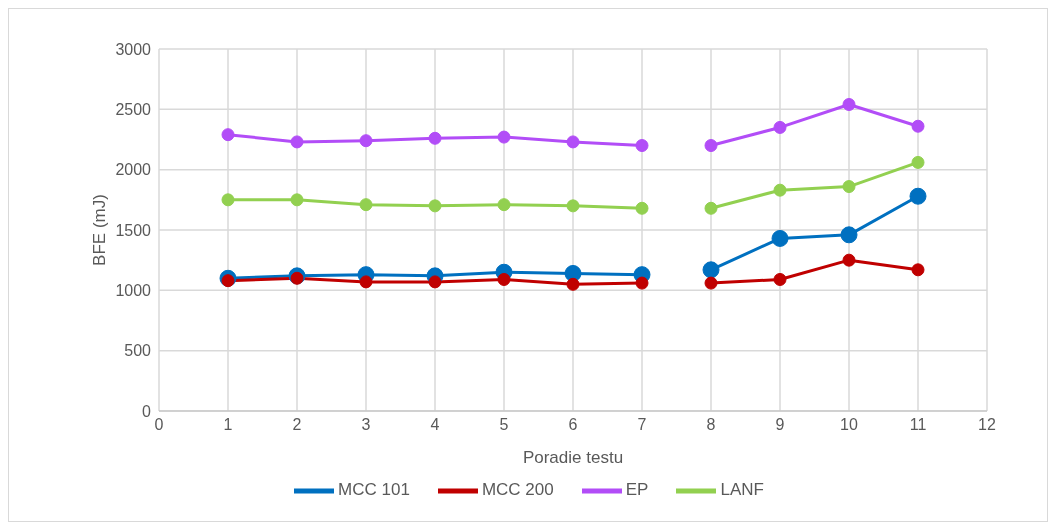 The width and height of the screenshot is (1057, 530). Describe the element at coordinates (573, 425) in the screenshot. I see `x-tick-label: 6` at that location.